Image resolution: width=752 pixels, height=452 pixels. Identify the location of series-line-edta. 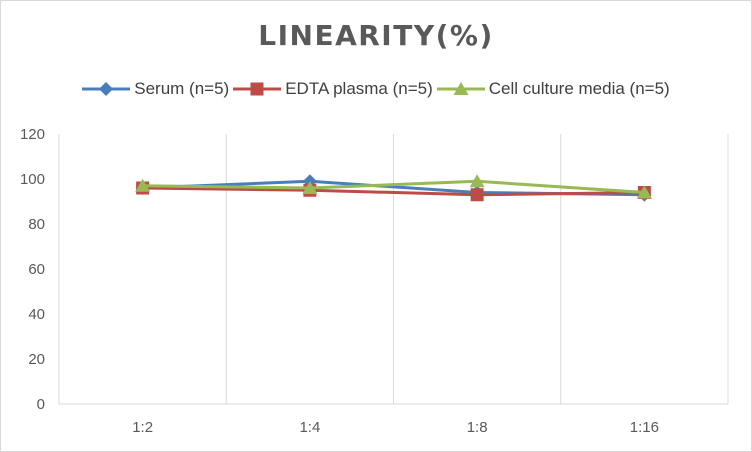
(393, 191).